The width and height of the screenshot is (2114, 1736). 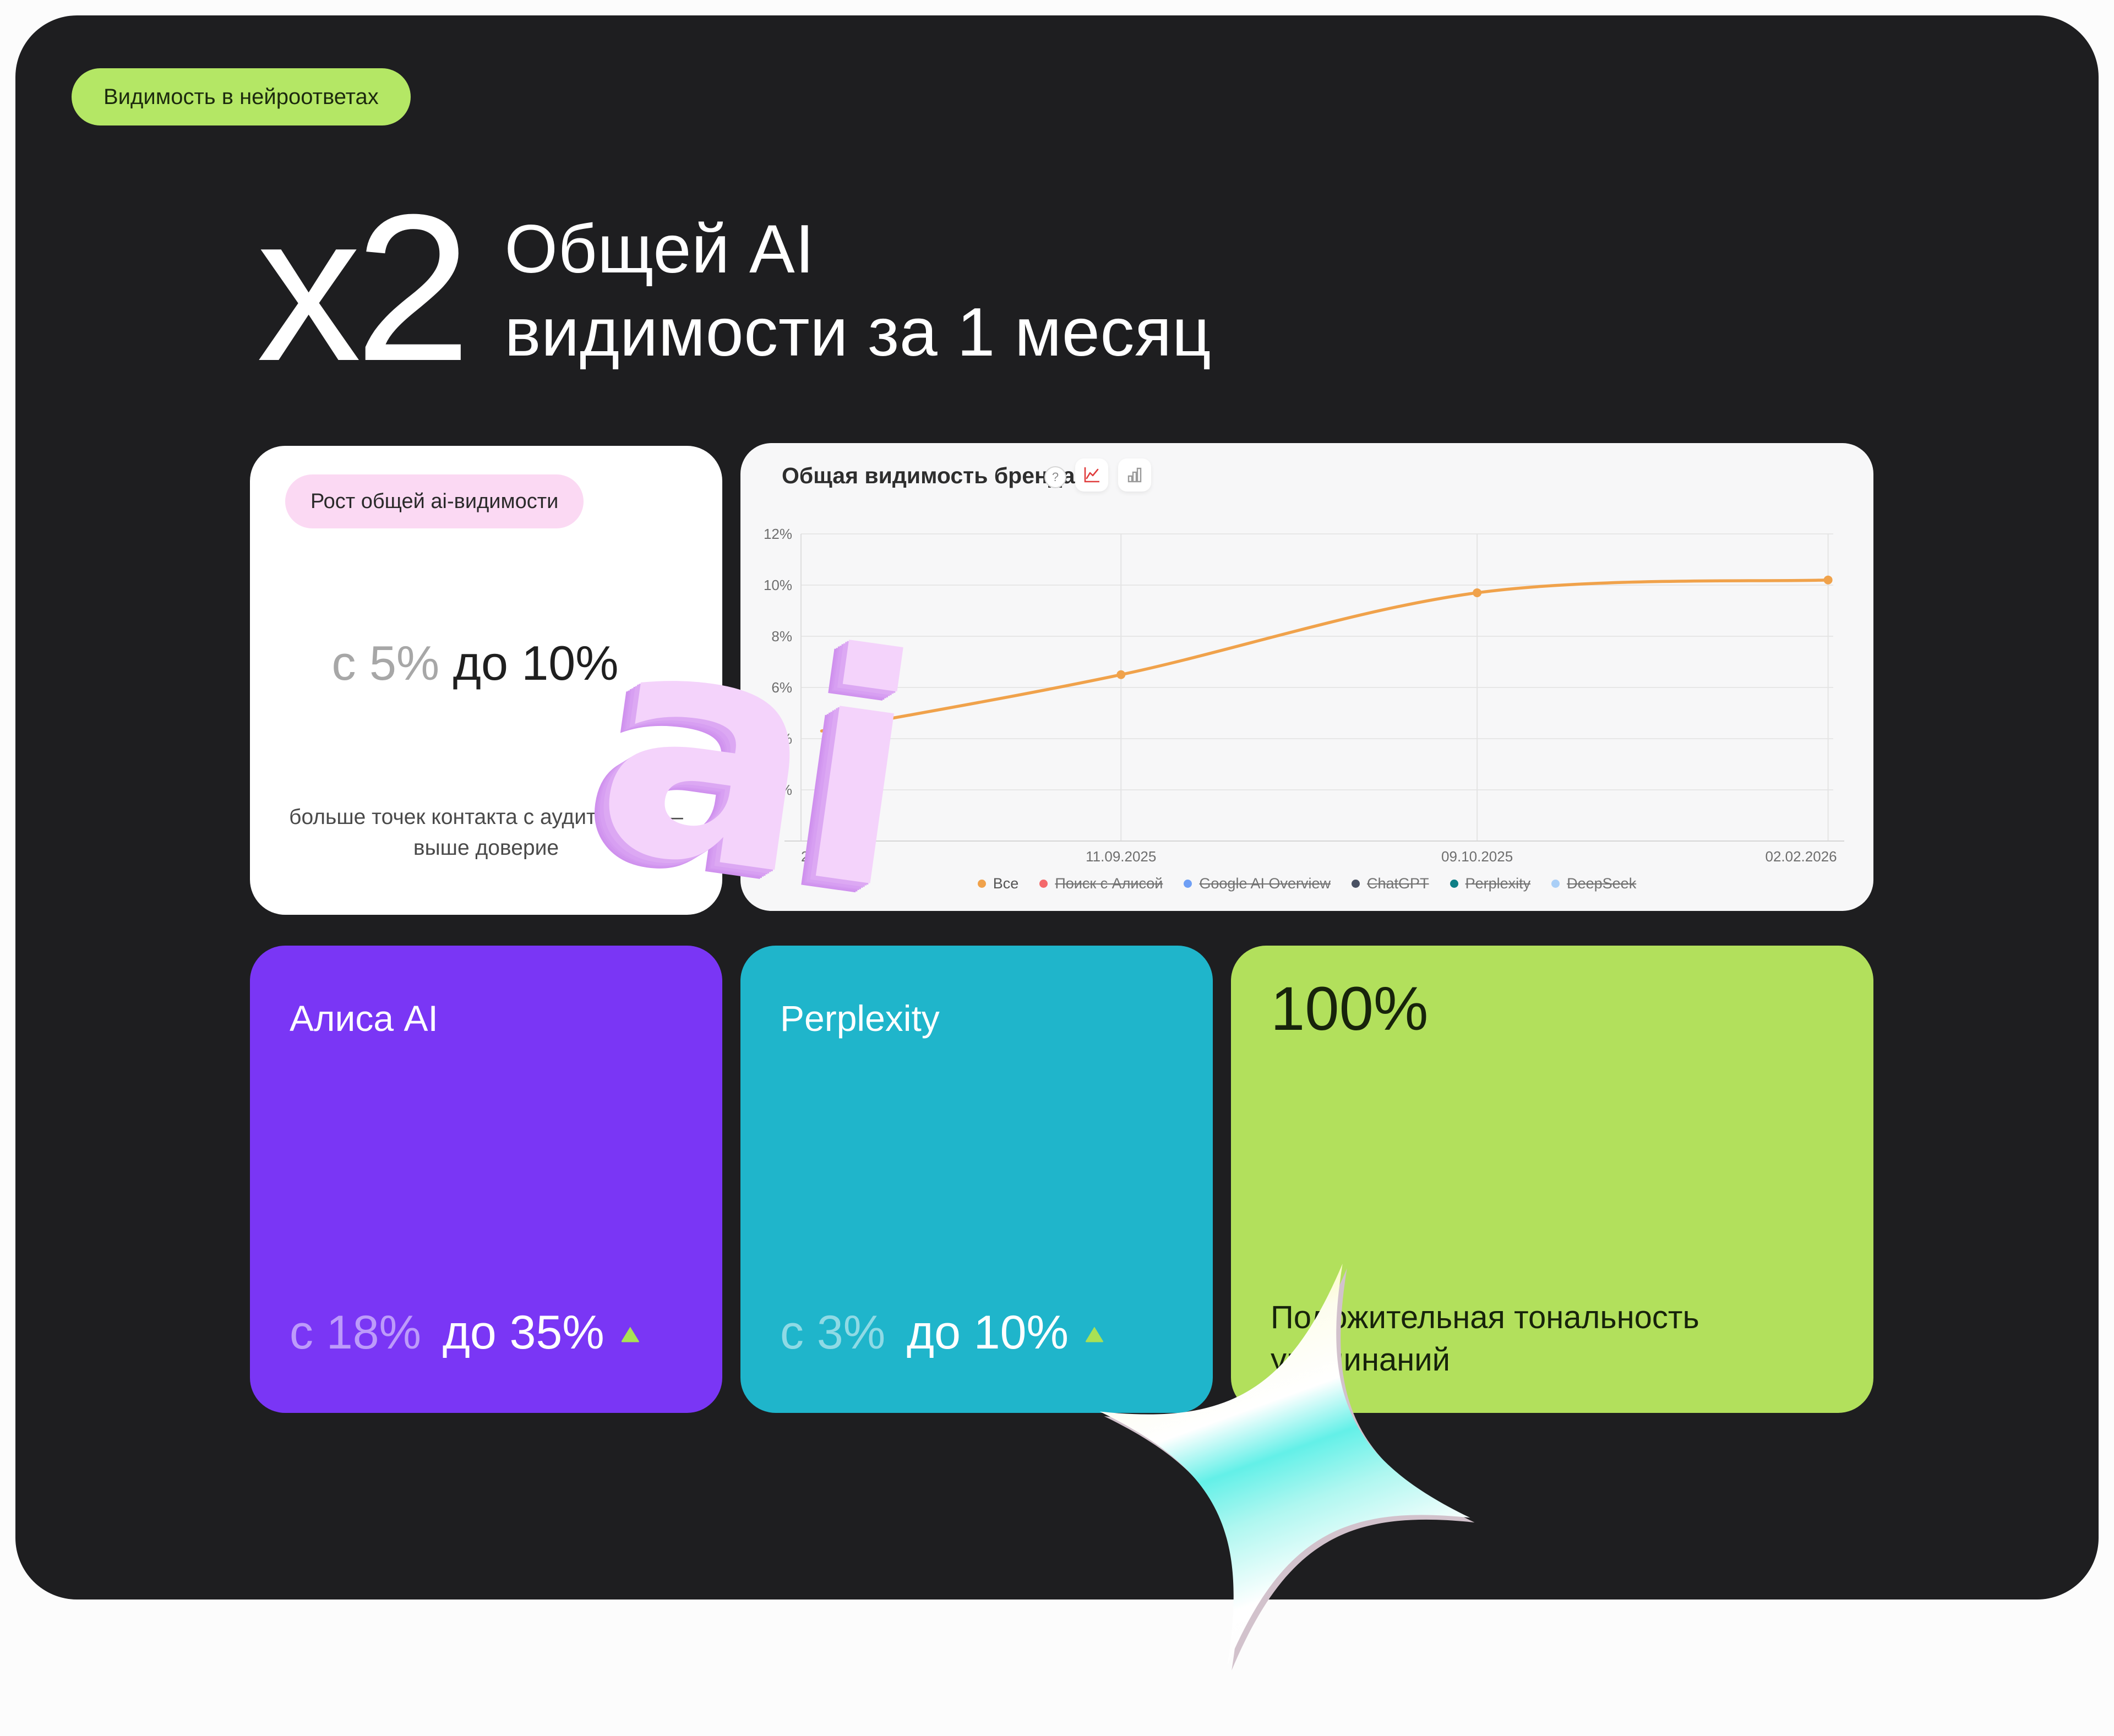 I want to click on svg-text: 10%, so click(x=778, y=585).